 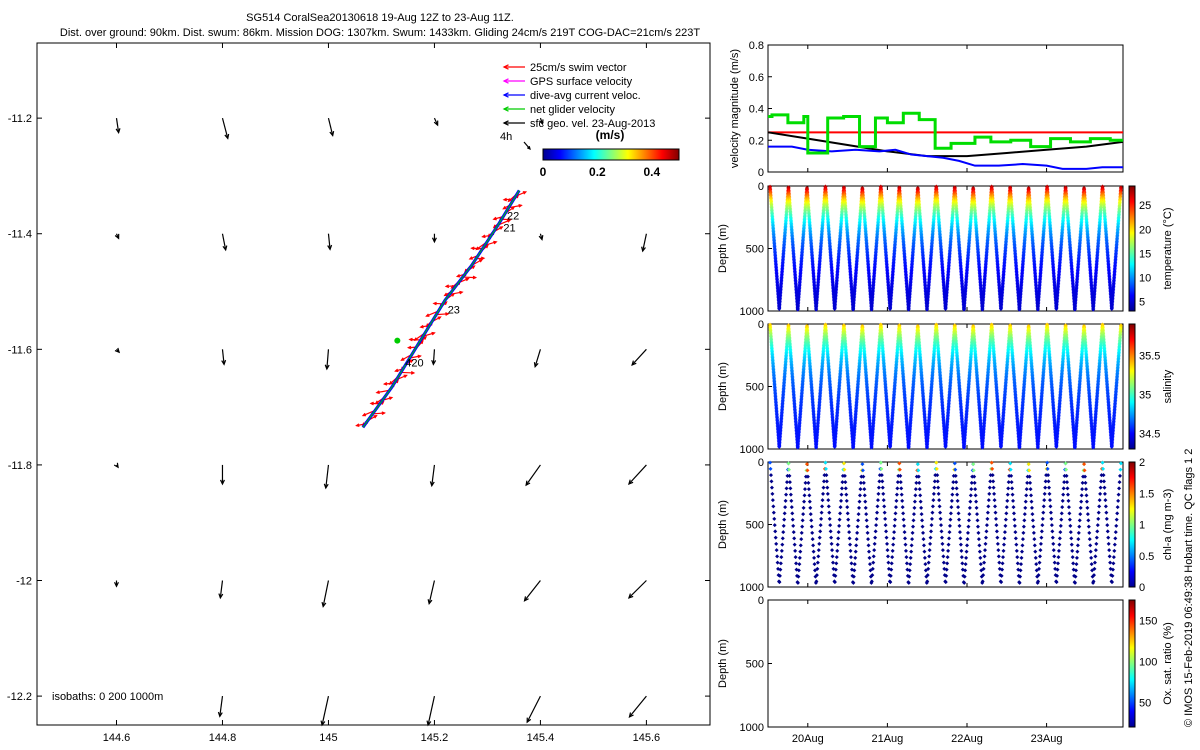 I want to click on temperature-colorbar-tick: 15, so click(x=1145, y=254).